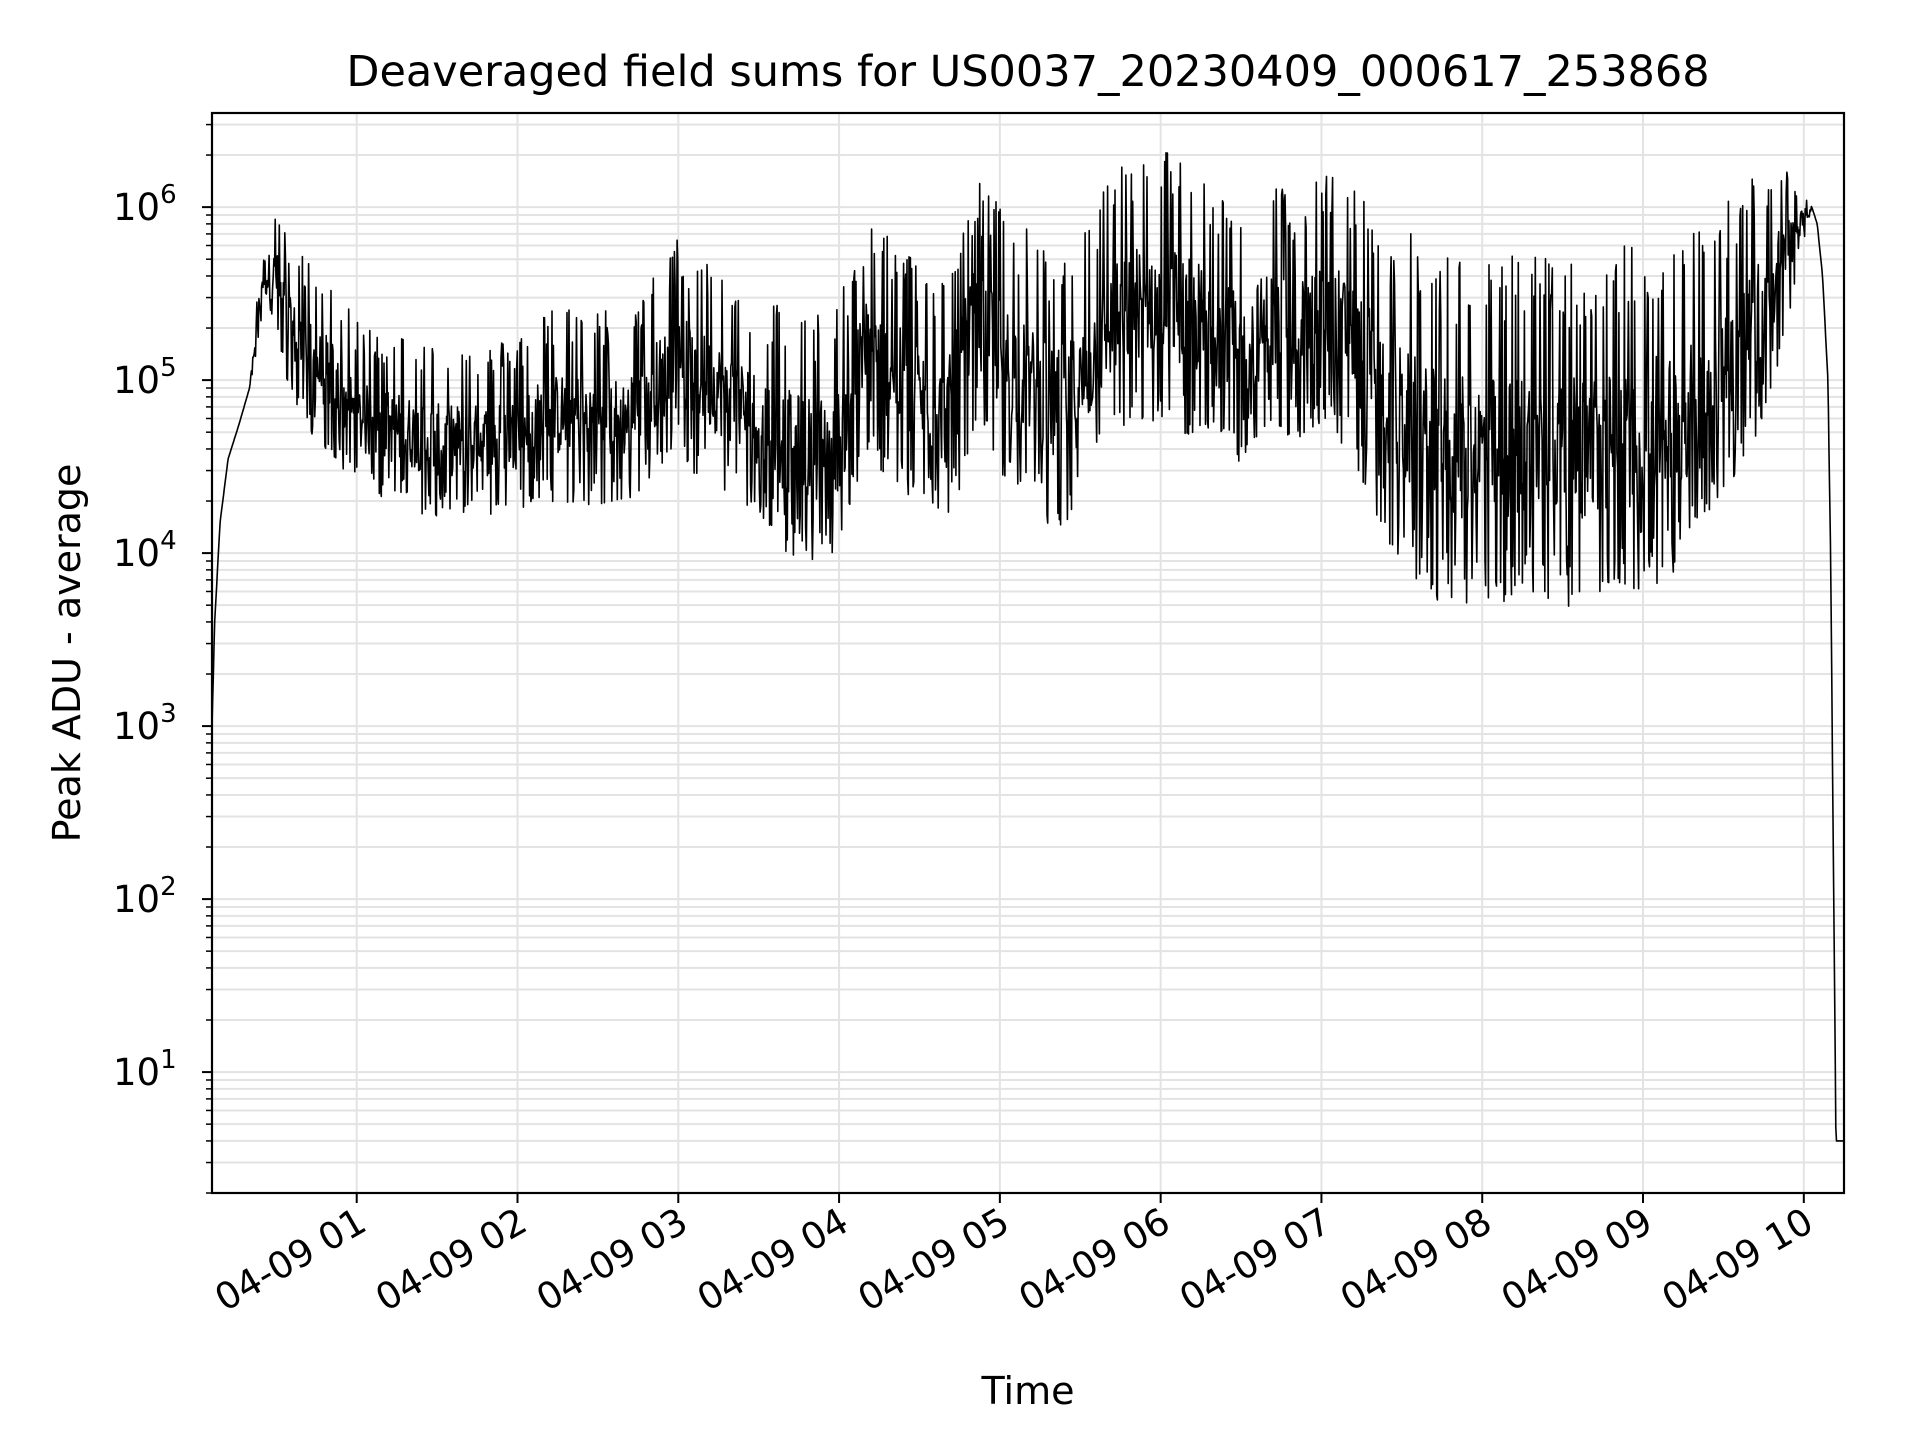 The height and width of the screenshot is (1445, 1920). I want to click on x-tick-label: 04-09 05, so click(934, 1260).